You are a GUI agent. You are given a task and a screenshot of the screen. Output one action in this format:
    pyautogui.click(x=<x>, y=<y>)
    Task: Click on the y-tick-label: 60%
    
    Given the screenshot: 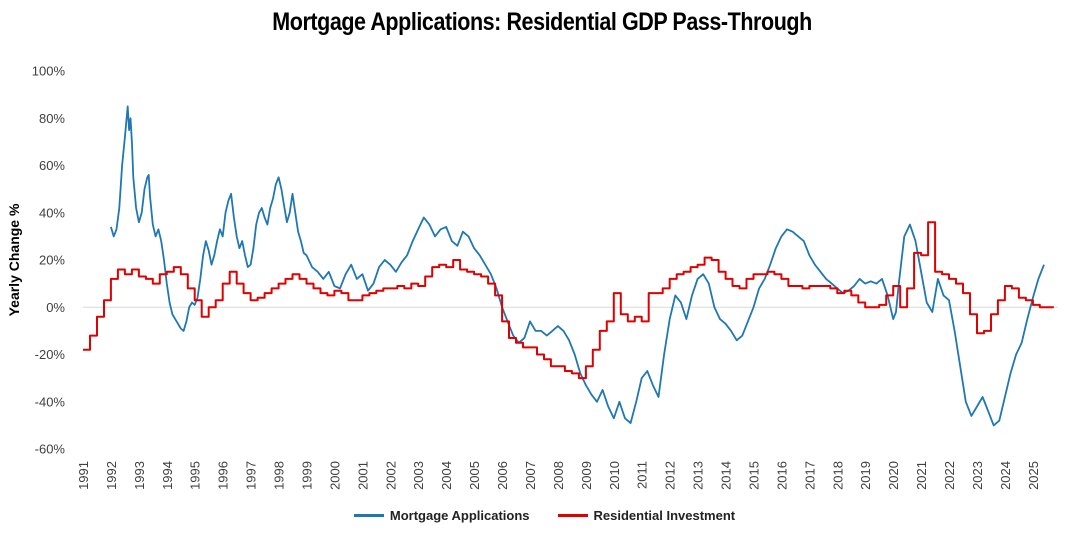 What is the action you would take?
    pyautogui.click(x=52, y=165)
    